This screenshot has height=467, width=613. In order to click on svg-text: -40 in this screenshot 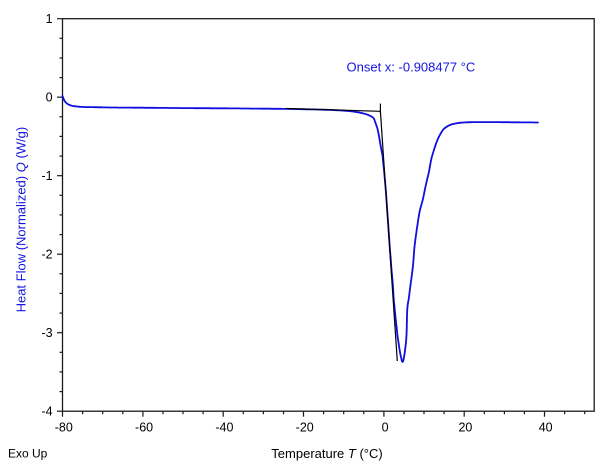, I will do `click(224, 427)`.